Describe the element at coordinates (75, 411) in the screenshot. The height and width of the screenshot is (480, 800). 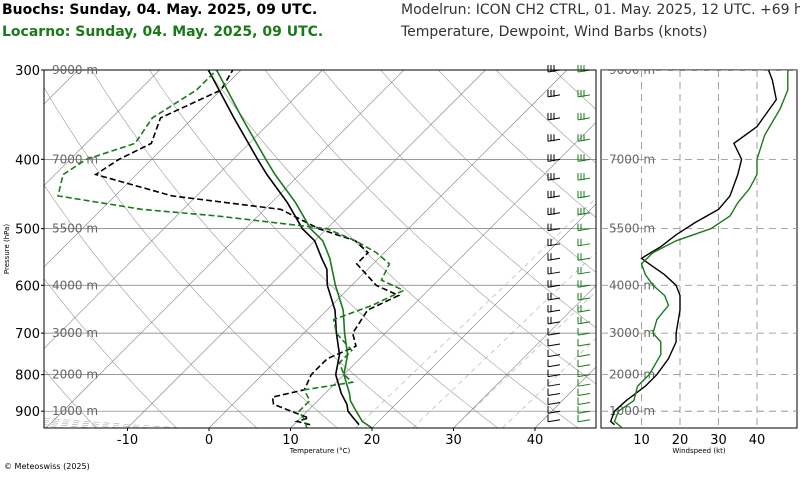
I see `height-label: 1000 m` at that location.